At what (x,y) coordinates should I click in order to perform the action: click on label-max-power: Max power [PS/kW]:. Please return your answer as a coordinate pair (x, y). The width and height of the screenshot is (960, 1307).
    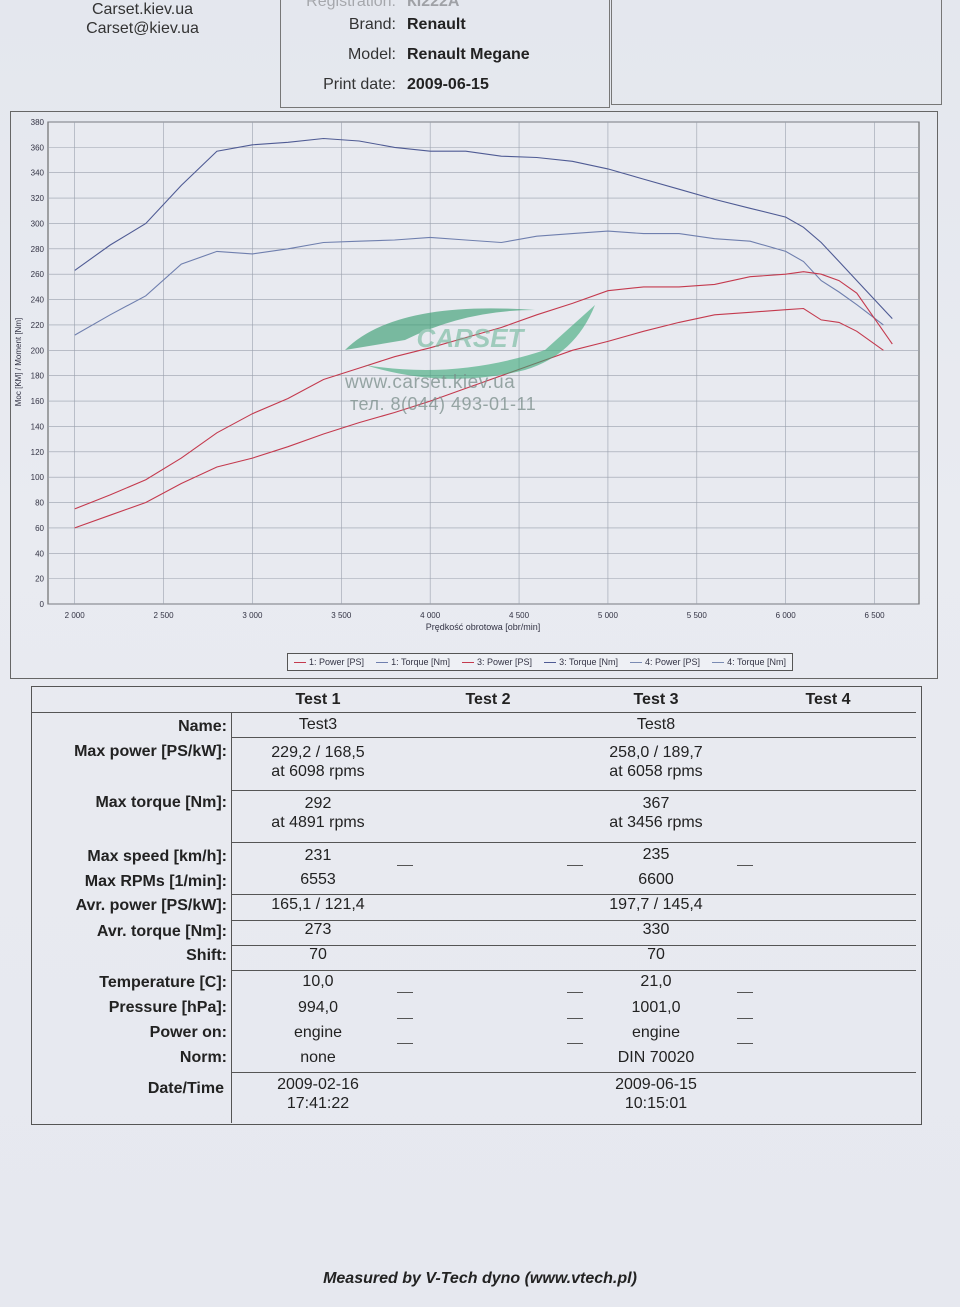
    Looking at the image, I should click on (150, 751).